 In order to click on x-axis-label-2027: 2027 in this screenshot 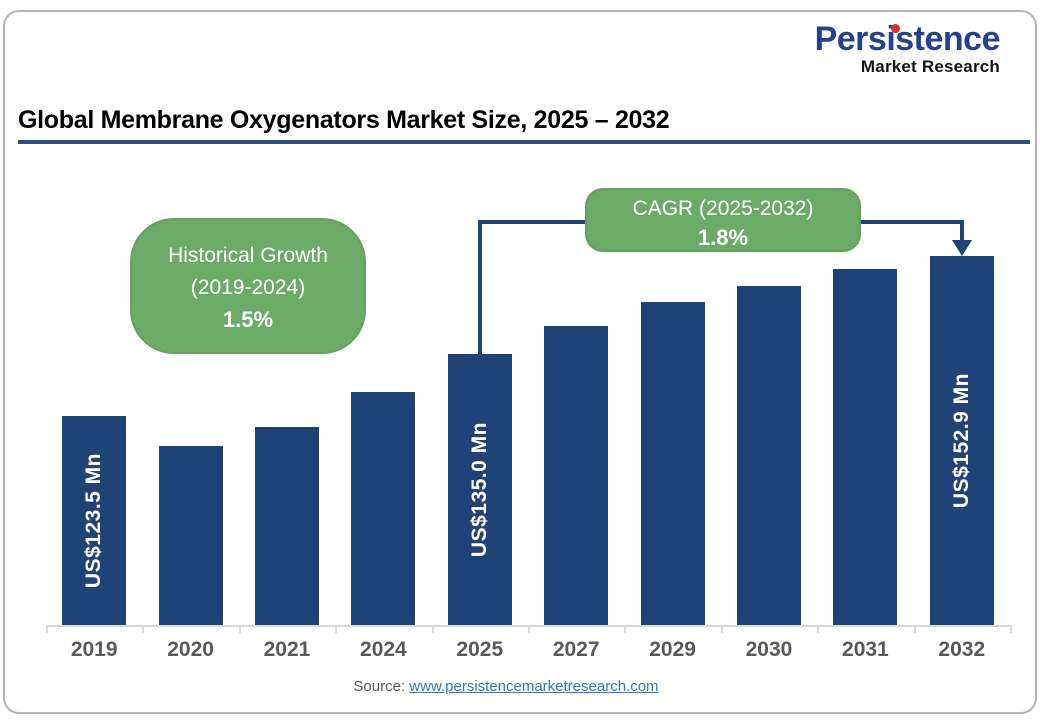, I will do `click(576, 649)`.